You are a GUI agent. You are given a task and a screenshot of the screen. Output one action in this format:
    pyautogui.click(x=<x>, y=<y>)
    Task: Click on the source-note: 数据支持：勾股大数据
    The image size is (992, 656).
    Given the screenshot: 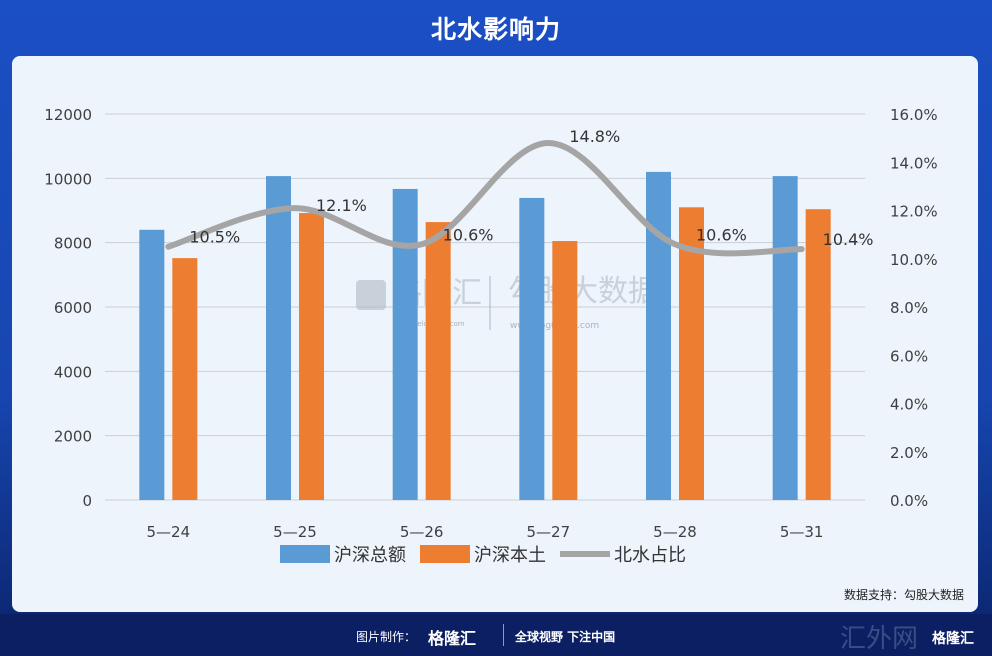 What is the action you would take?
    pyautogui.click(x=903, y=595)
    